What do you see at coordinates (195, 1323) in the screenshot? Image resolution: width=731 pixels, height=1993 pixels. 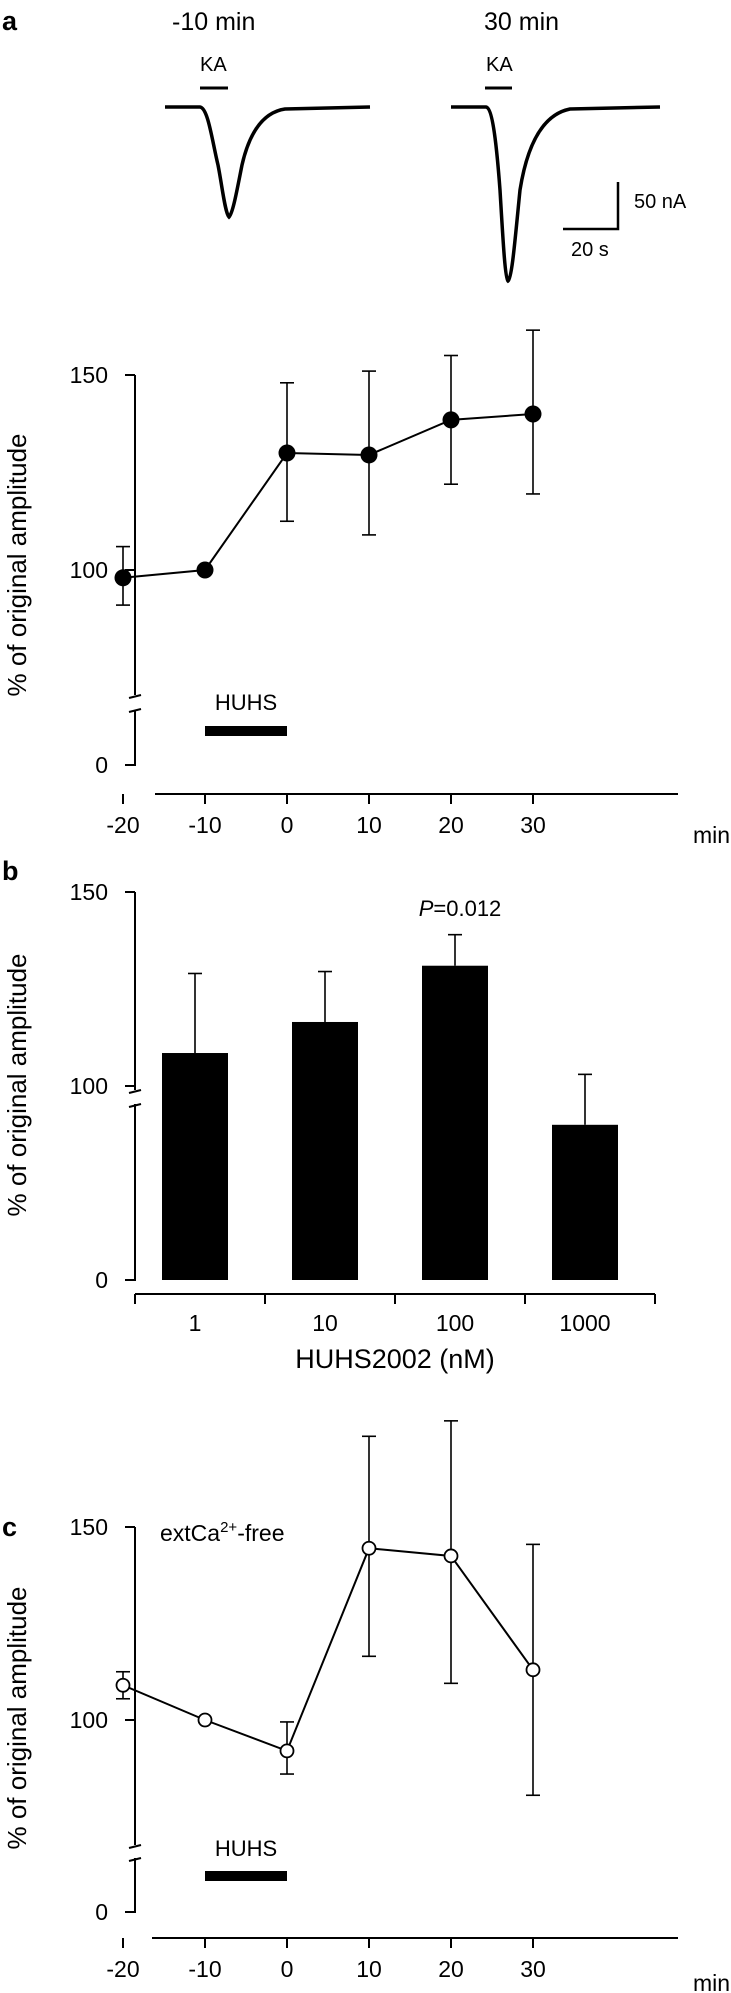 I see `category-label: 1` at bounding box center [195, 1323].